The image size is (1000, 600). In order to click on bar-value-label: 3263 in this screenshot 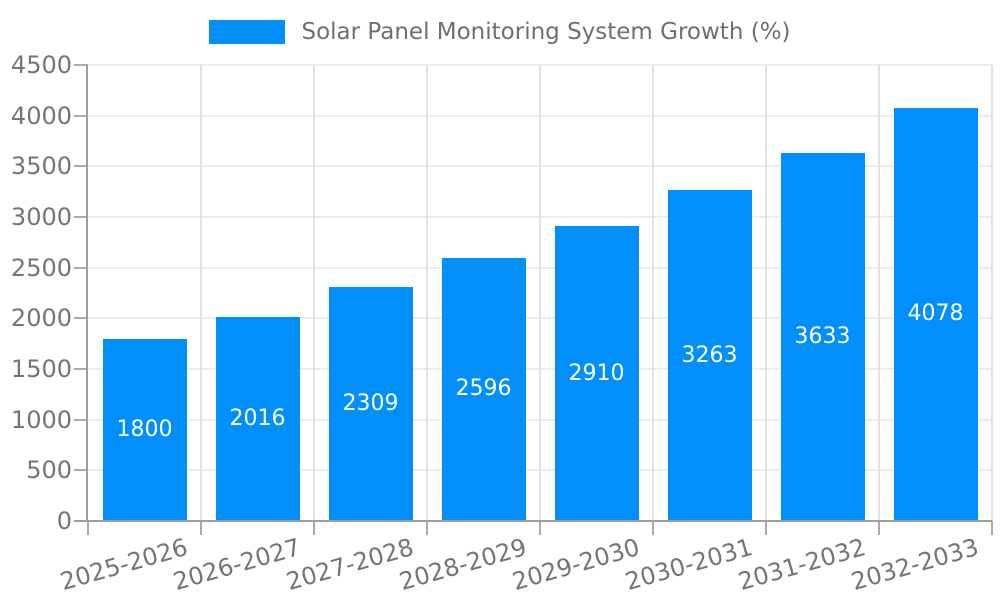, I will do `click(709, 355)`.